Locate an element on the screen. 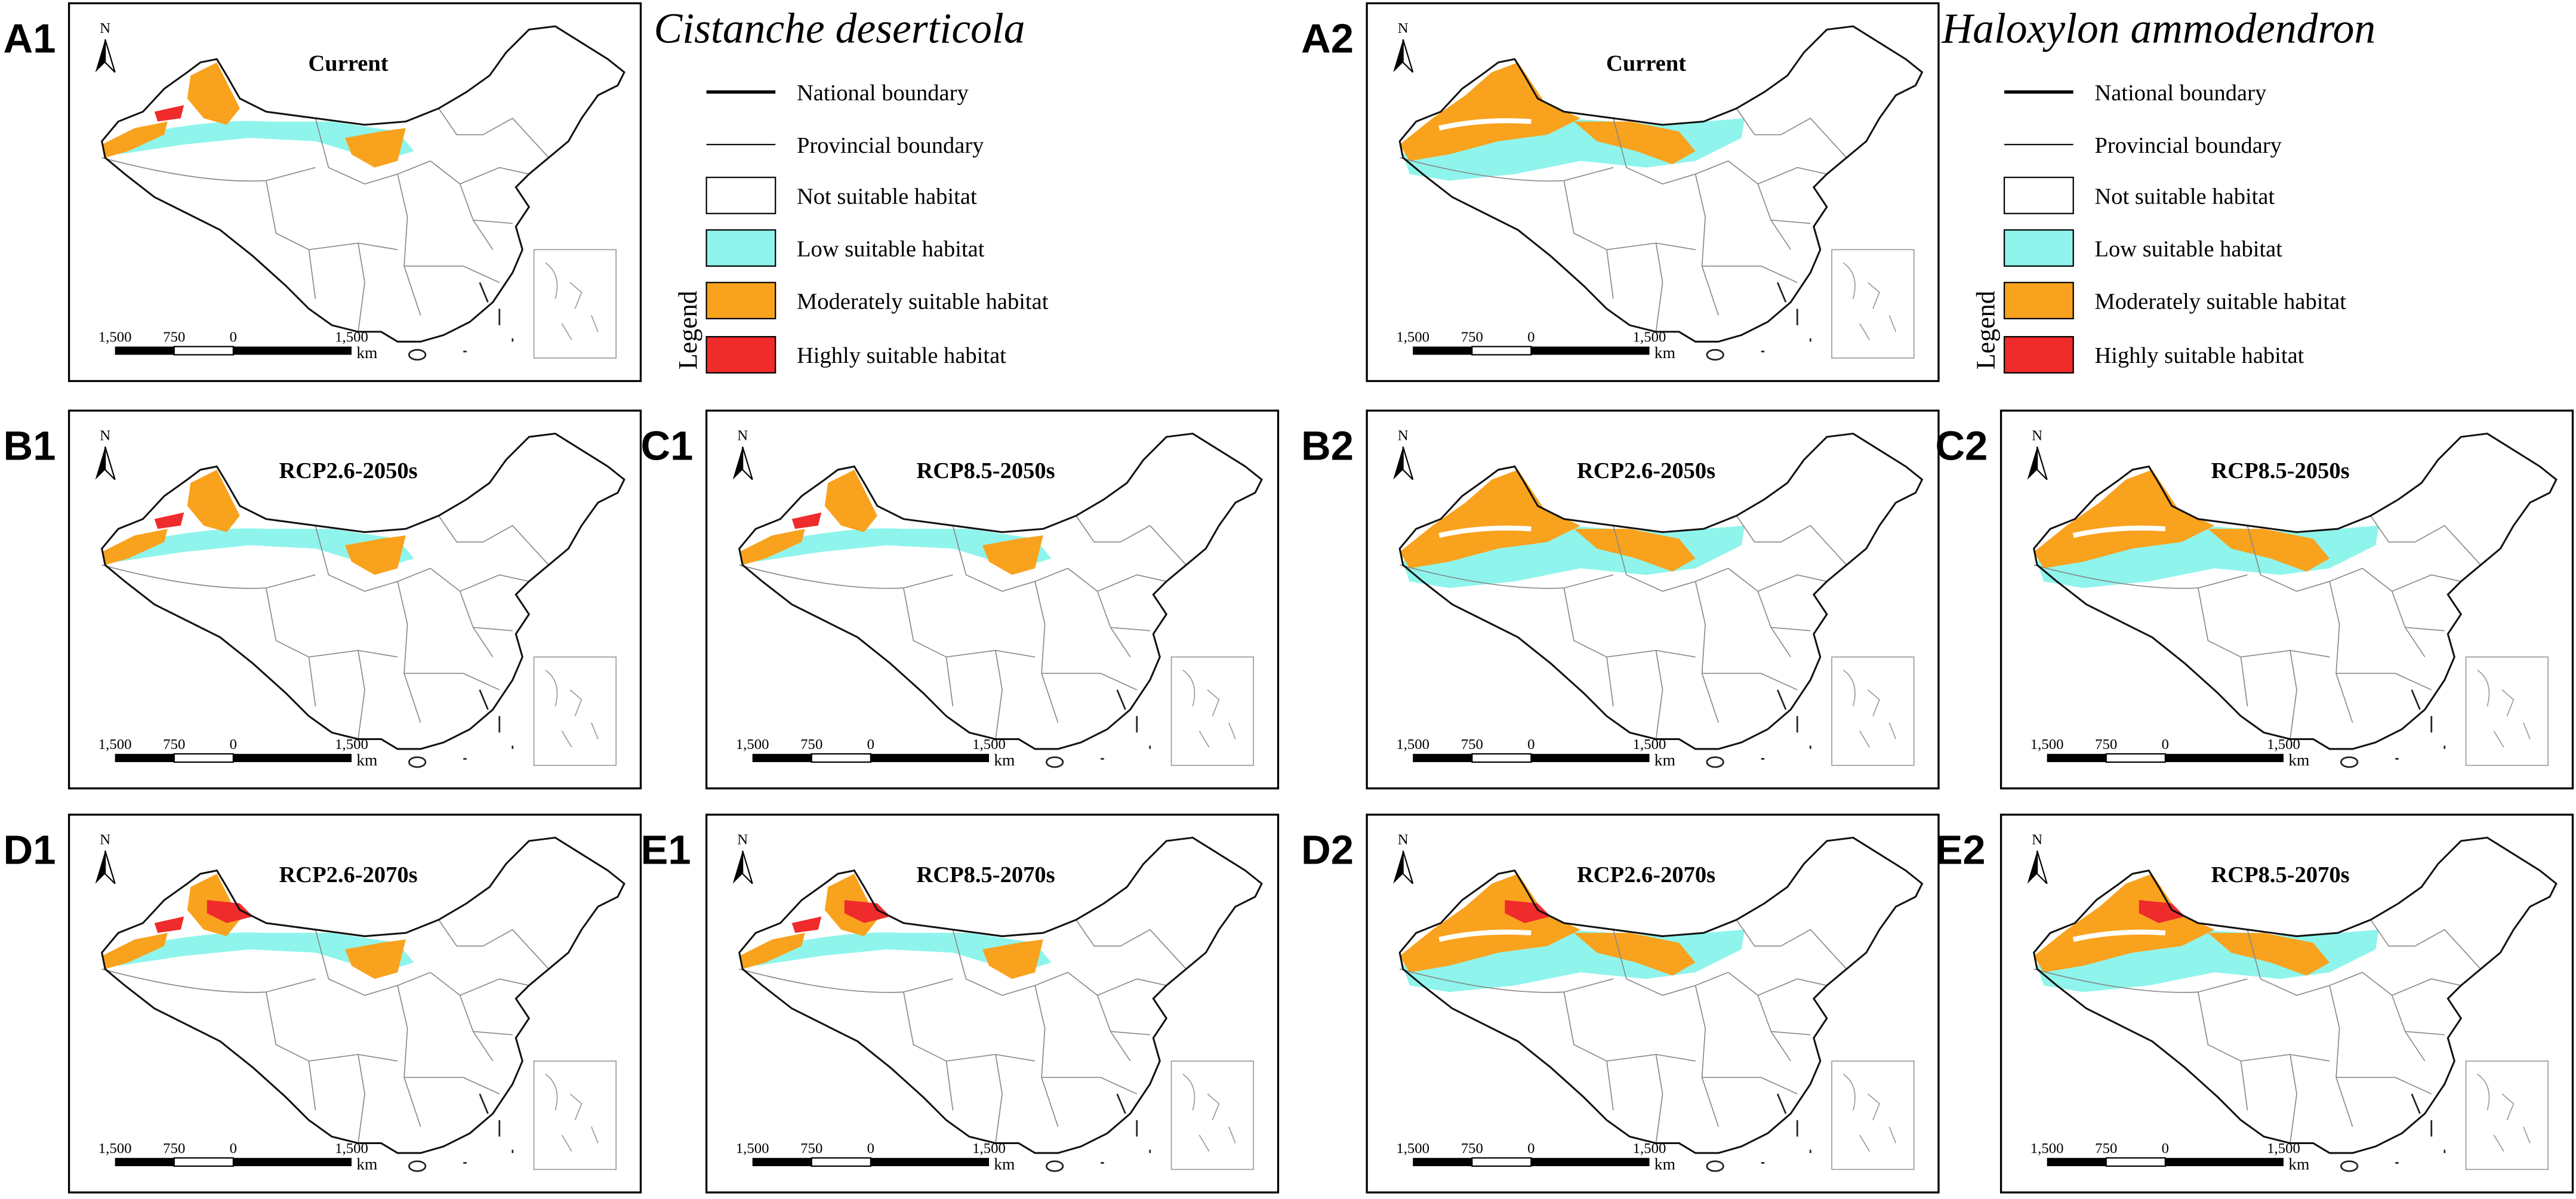 The width and height of the screenshot is (2576, 1199). panel-label: A1 is located at coordinates (30, 38).